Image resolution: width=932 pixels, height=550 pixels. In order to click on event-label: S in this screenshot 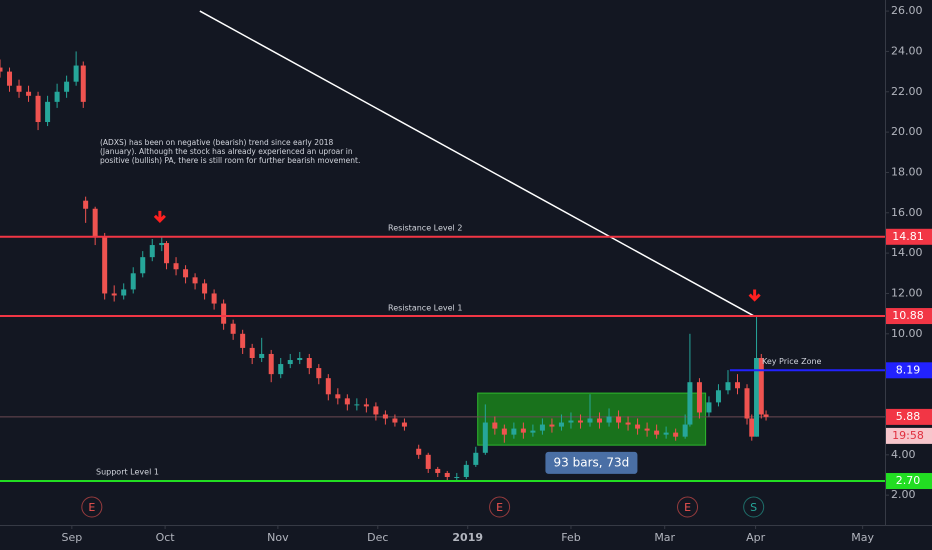, I will do `click(753, 507)`.